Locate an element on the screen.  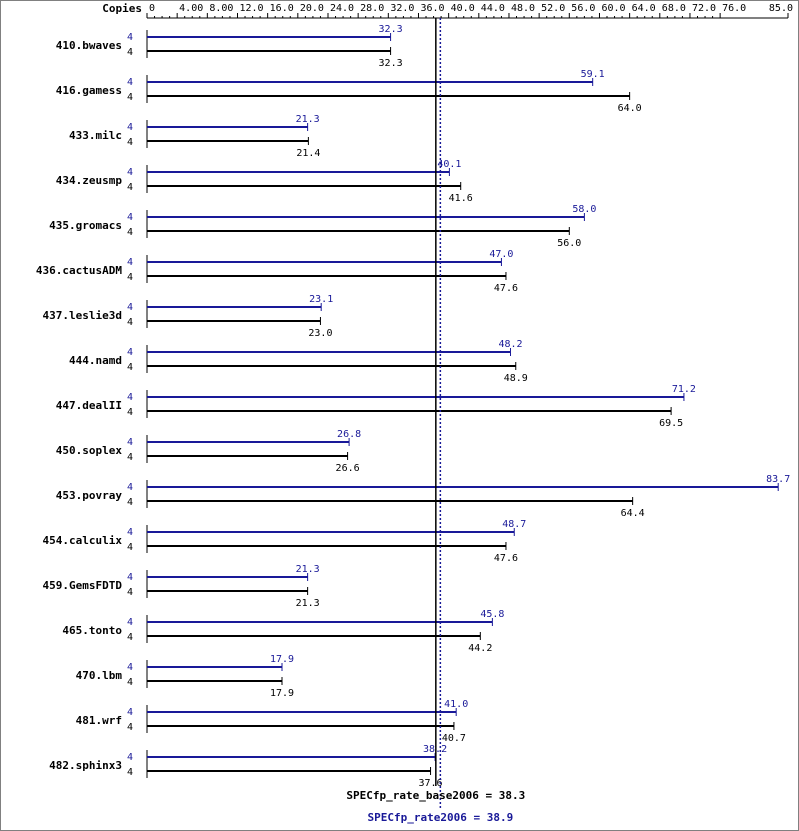
base-value-label: 64.4 is located at coordinates (633, 513).